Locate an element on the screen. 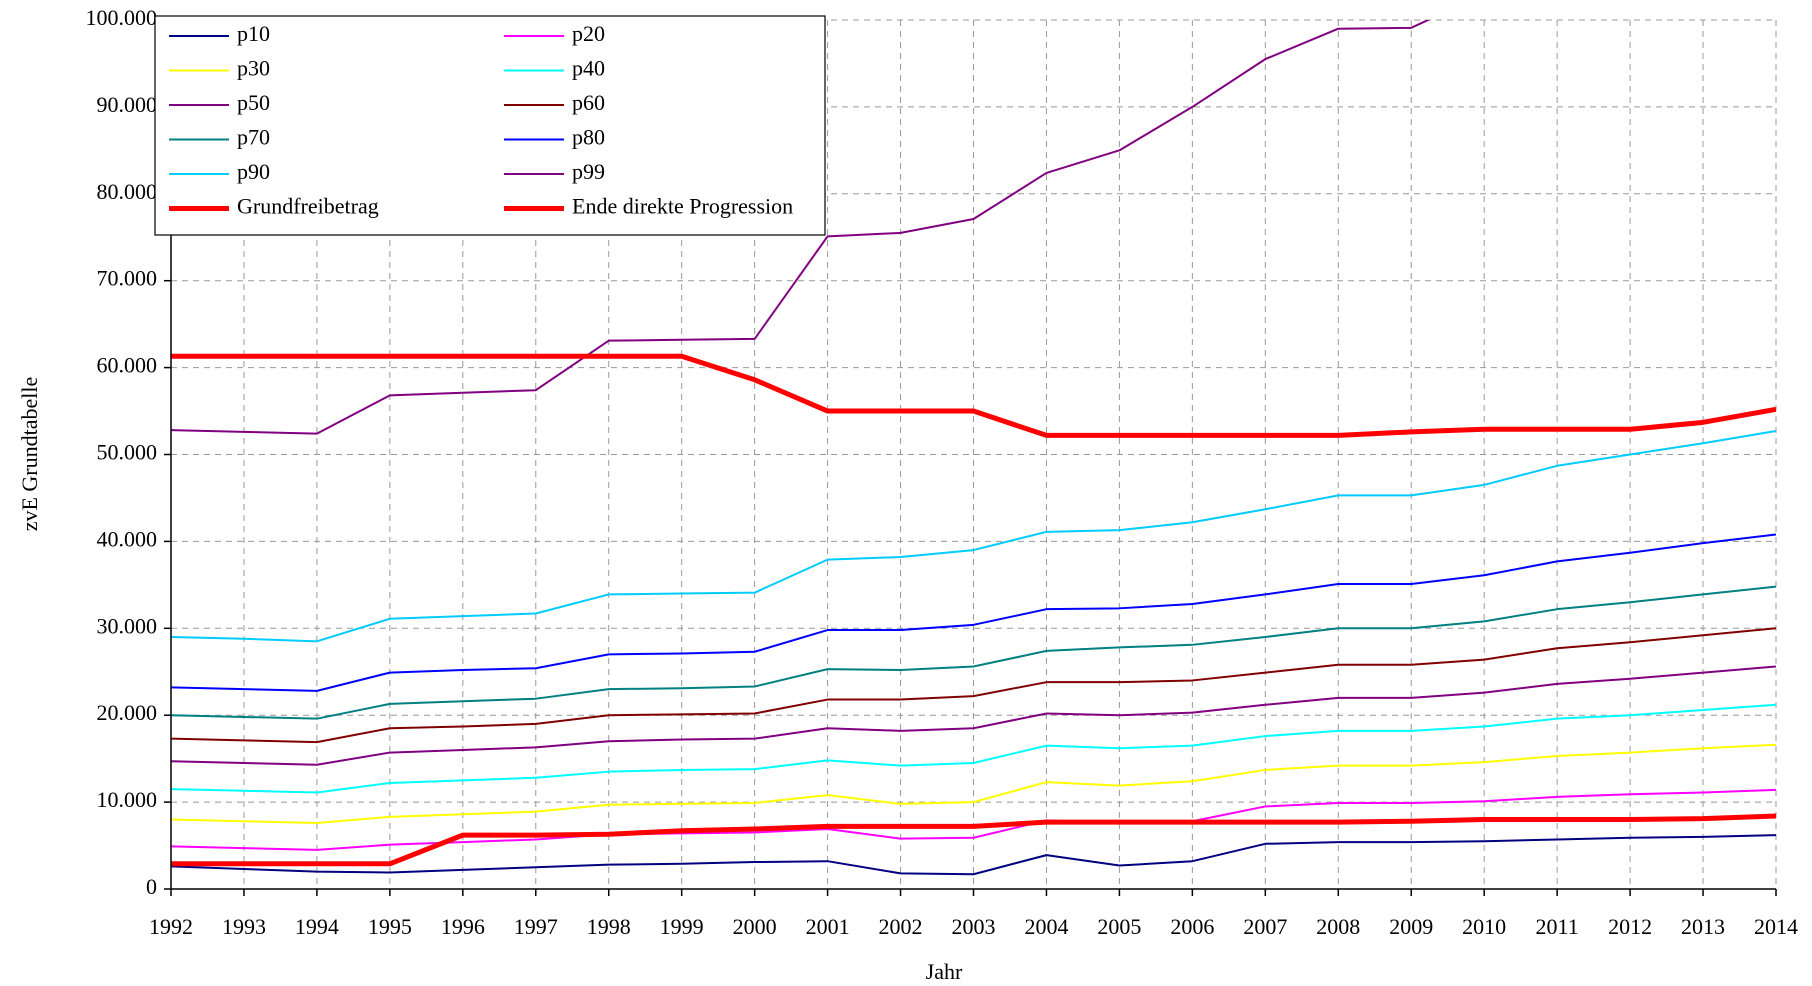  x-tick-label: 2001 is located at coordinates (828, 926).